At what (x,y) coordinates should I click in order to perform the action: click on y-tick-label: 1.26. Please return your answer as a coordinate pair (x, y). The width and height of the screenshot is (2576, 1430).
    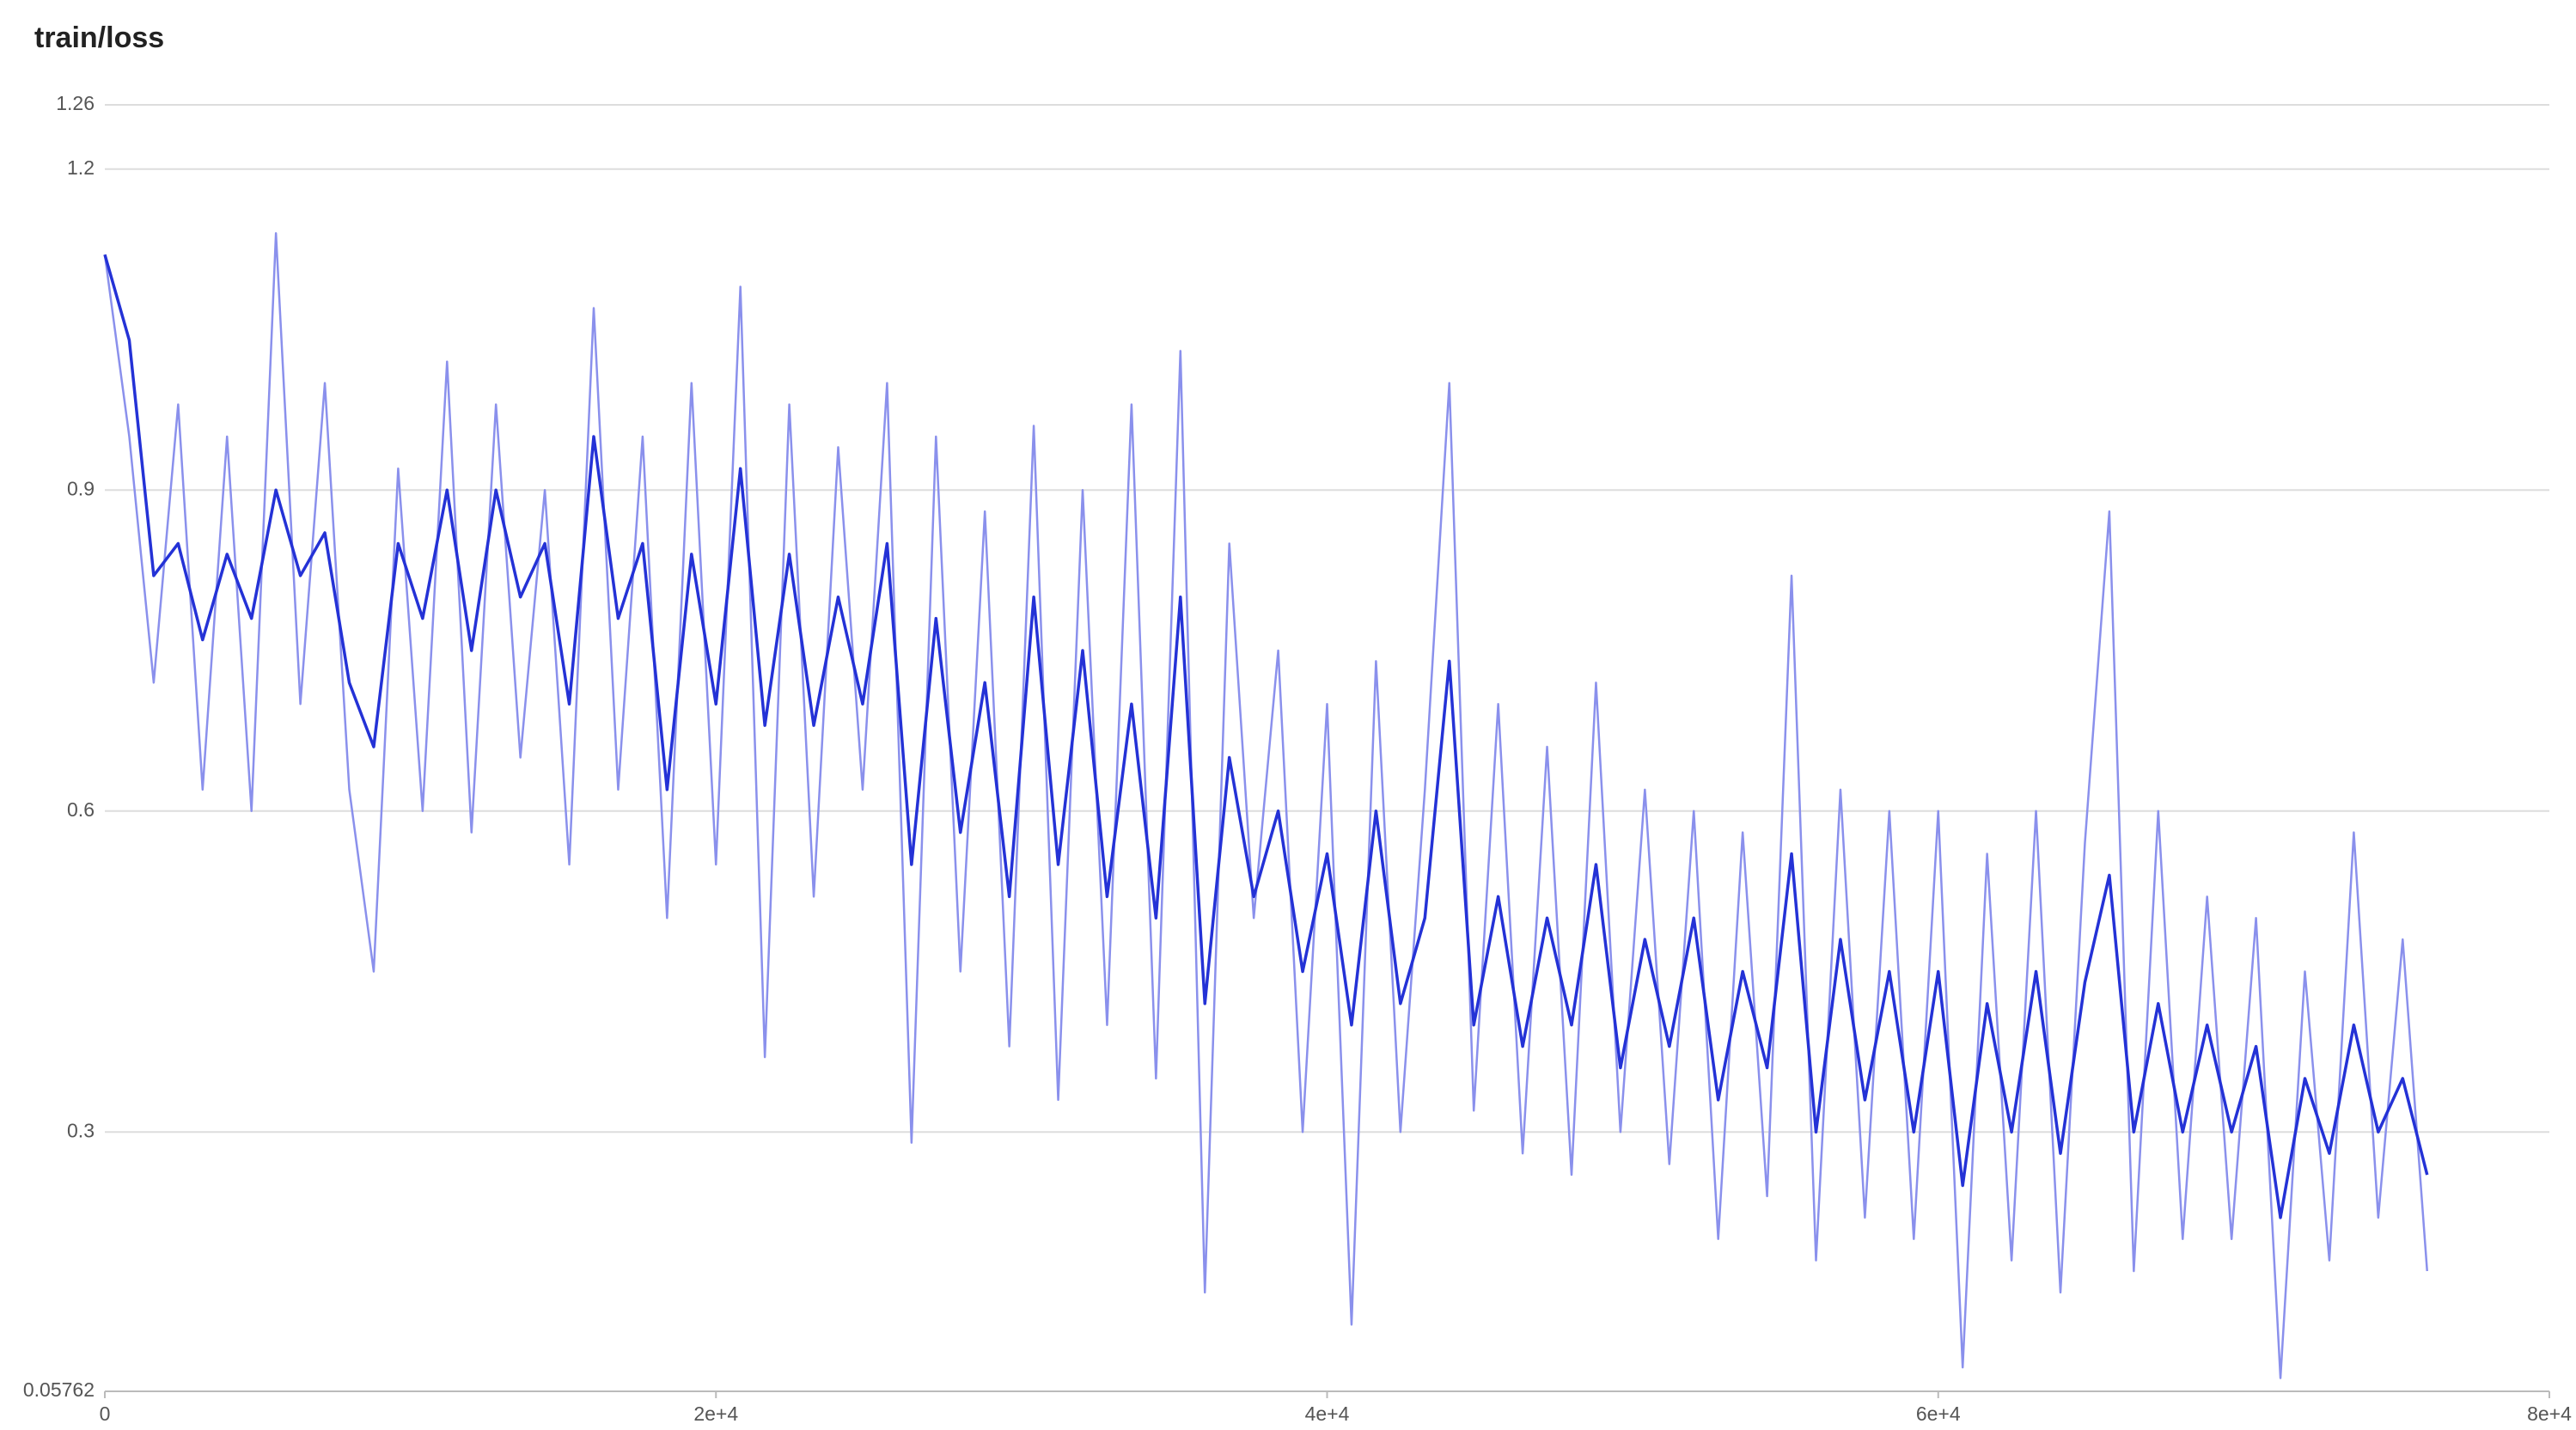
    Looking at the image, I should click on (75, 103).